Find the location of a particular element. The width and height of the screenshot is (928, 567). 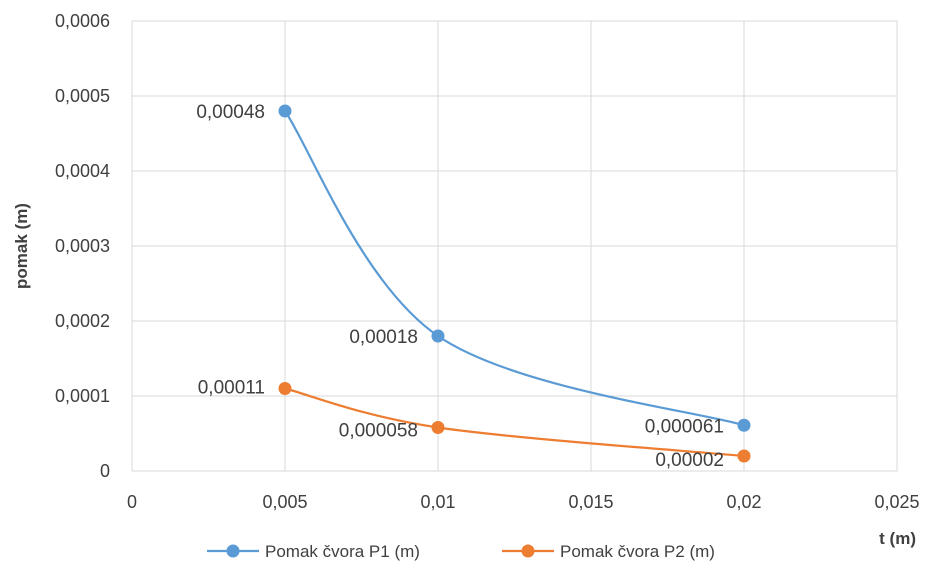

legend: Pomak čvora P1 (m) Pomak čvora P2 (m) is located at coordinates (461, 551).